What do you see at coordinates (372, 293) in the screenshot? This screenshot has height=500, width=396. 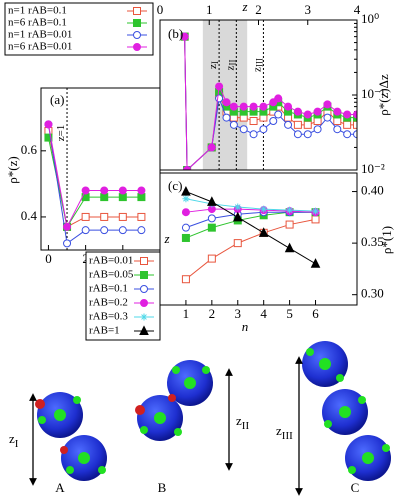 I see `y-tick-label: 0.30` at bounding box center [372, 293].